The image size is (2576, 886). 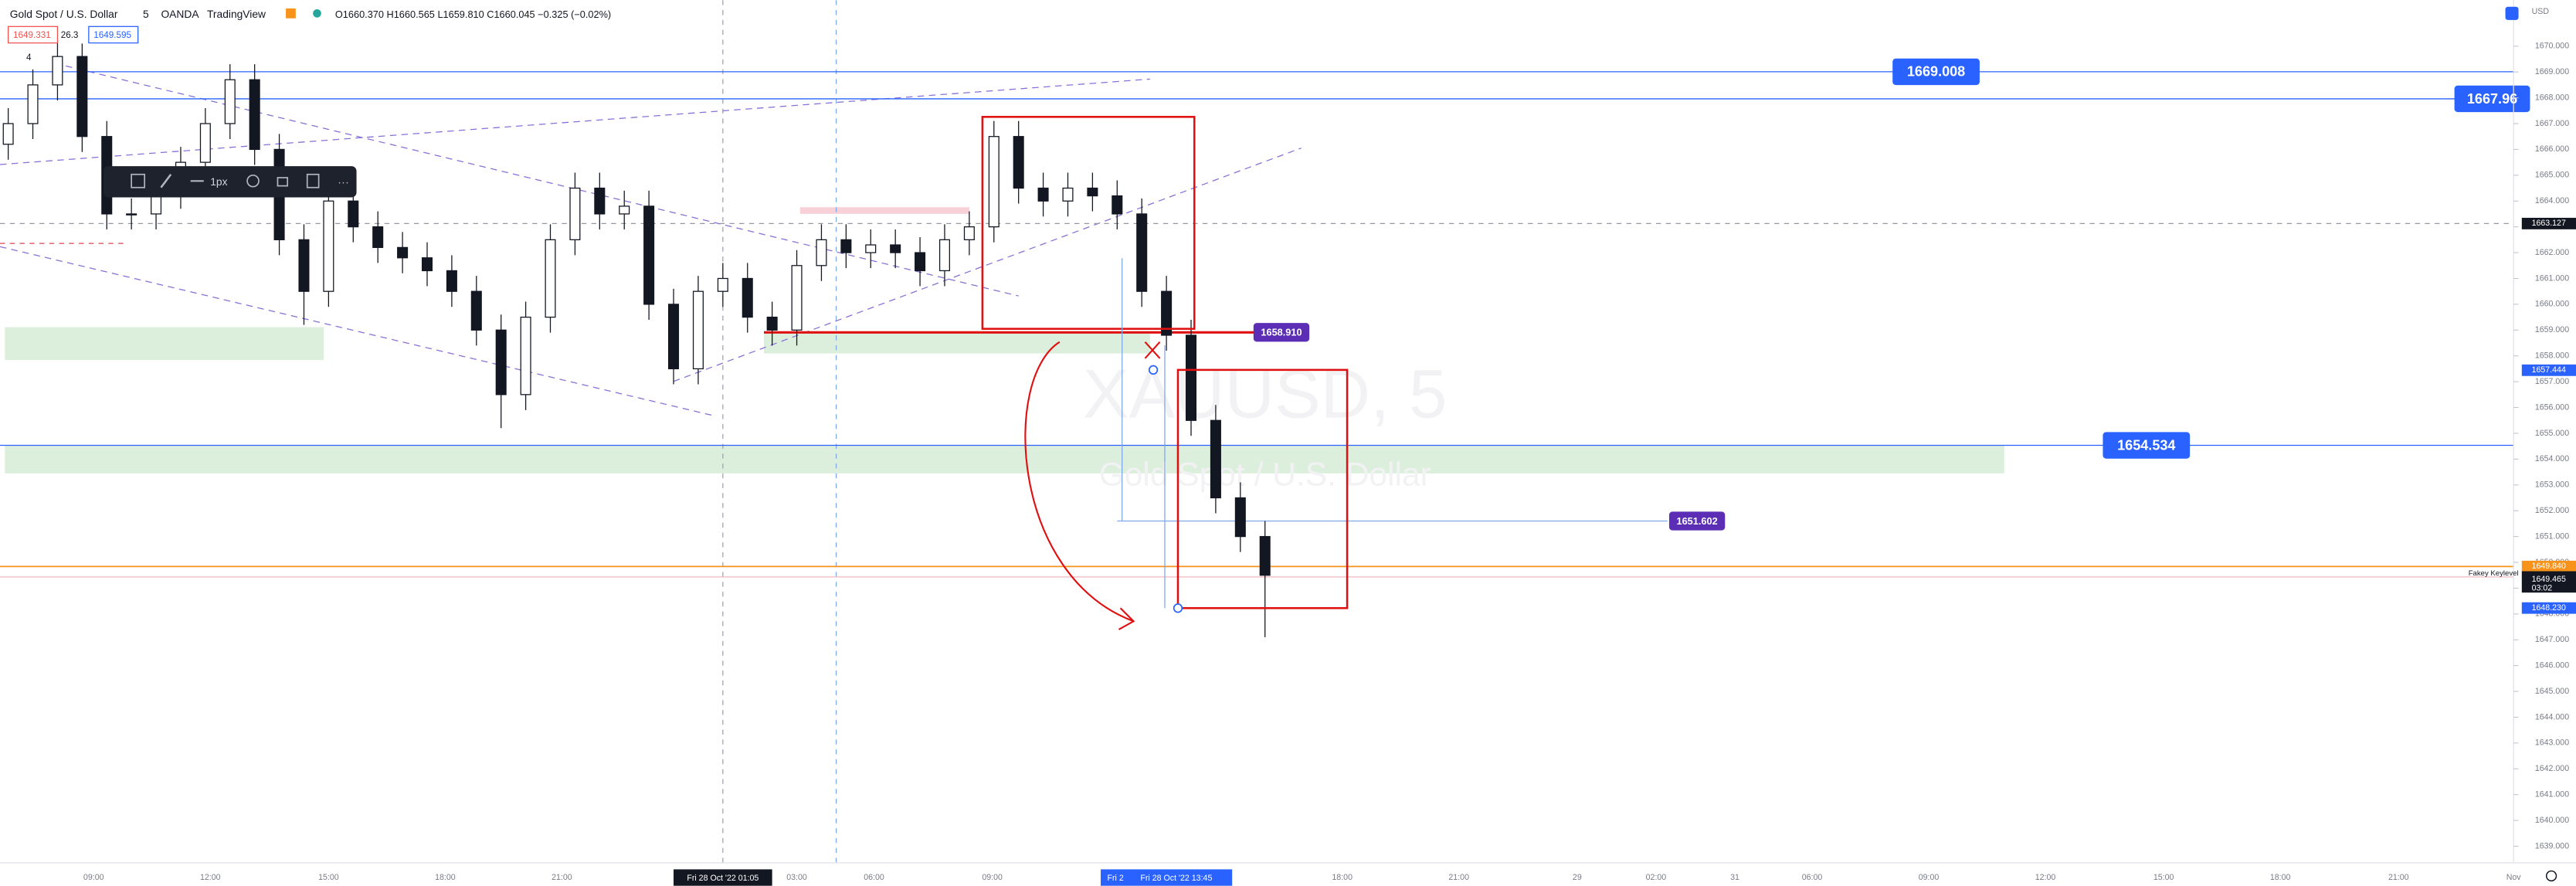 I want to click on indicator-count: 4, so click(x=29, y=58).